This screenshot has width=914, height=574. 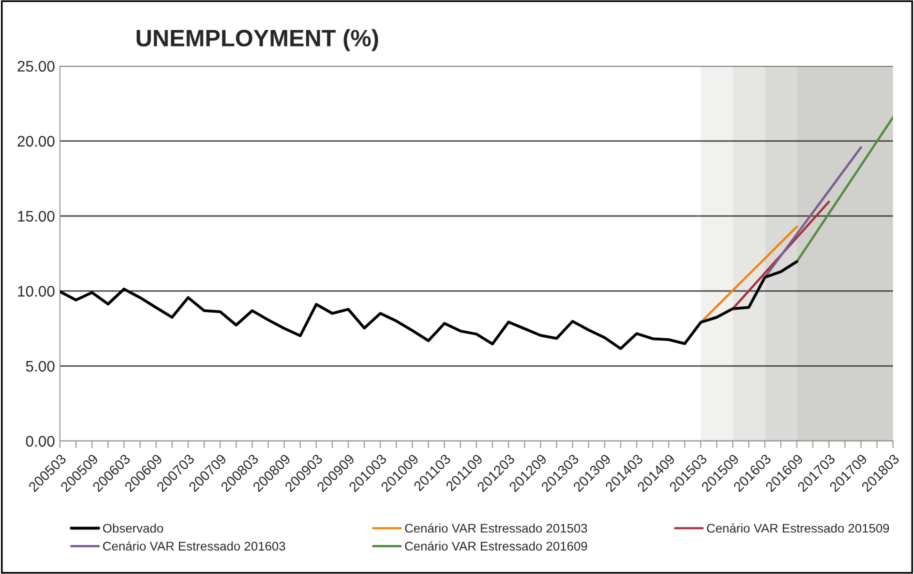 I want to click on y-tick-label: 15.00, so click(x=36, y=216).